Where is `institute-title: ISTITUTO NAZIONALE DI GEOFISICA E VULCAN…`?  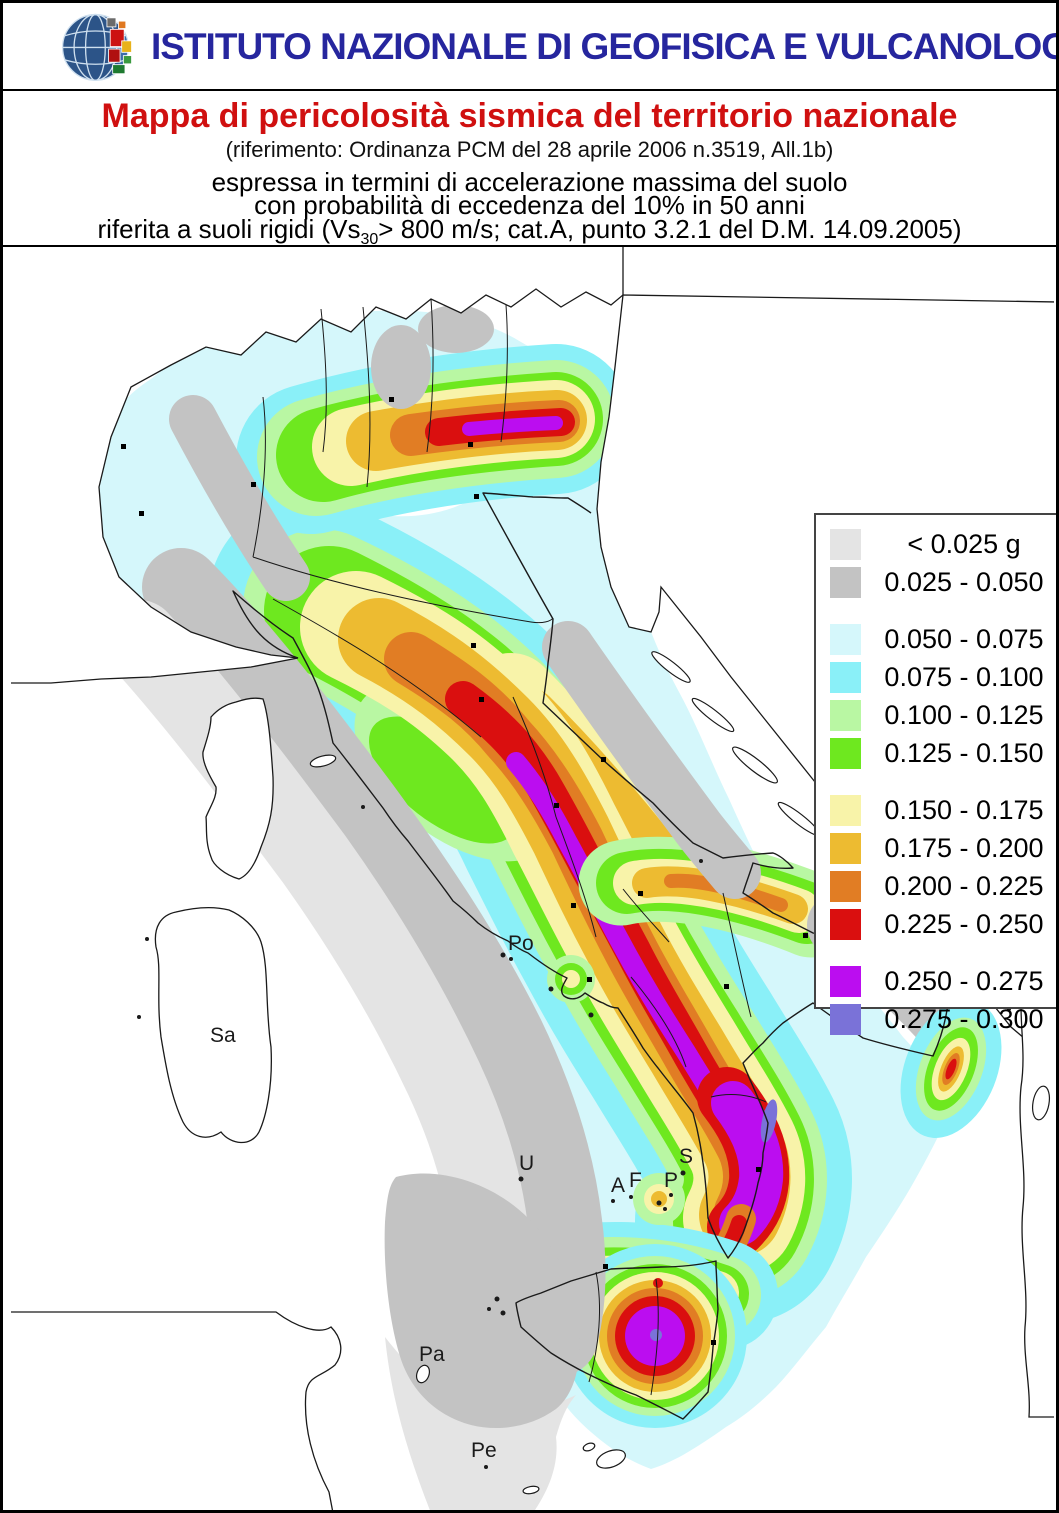
institute-title: ISTITUTO NAZIONALE DI GEOFISICA E VULCAN… is located at coordinates (605, 46).